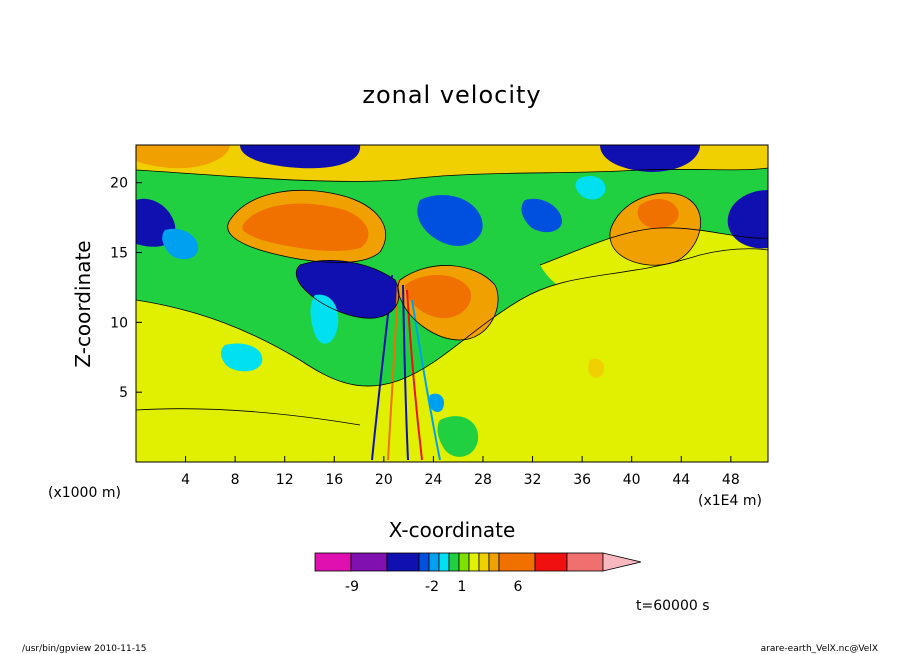 The height and width of the screenshot is (654, 904). What do you see at coordinates (126, 288) in the screenshot?
I see `y-ticks: 5 10 15 20` at bounding box center [126, 288].